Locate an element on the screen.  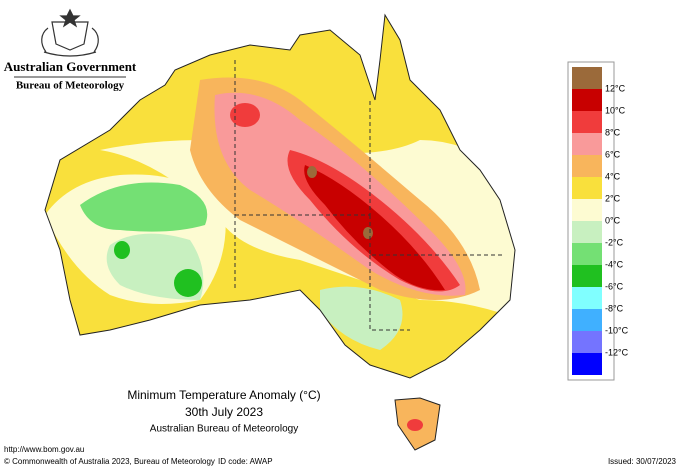
legend-label: 6°C is located at coordinates (613, 154).